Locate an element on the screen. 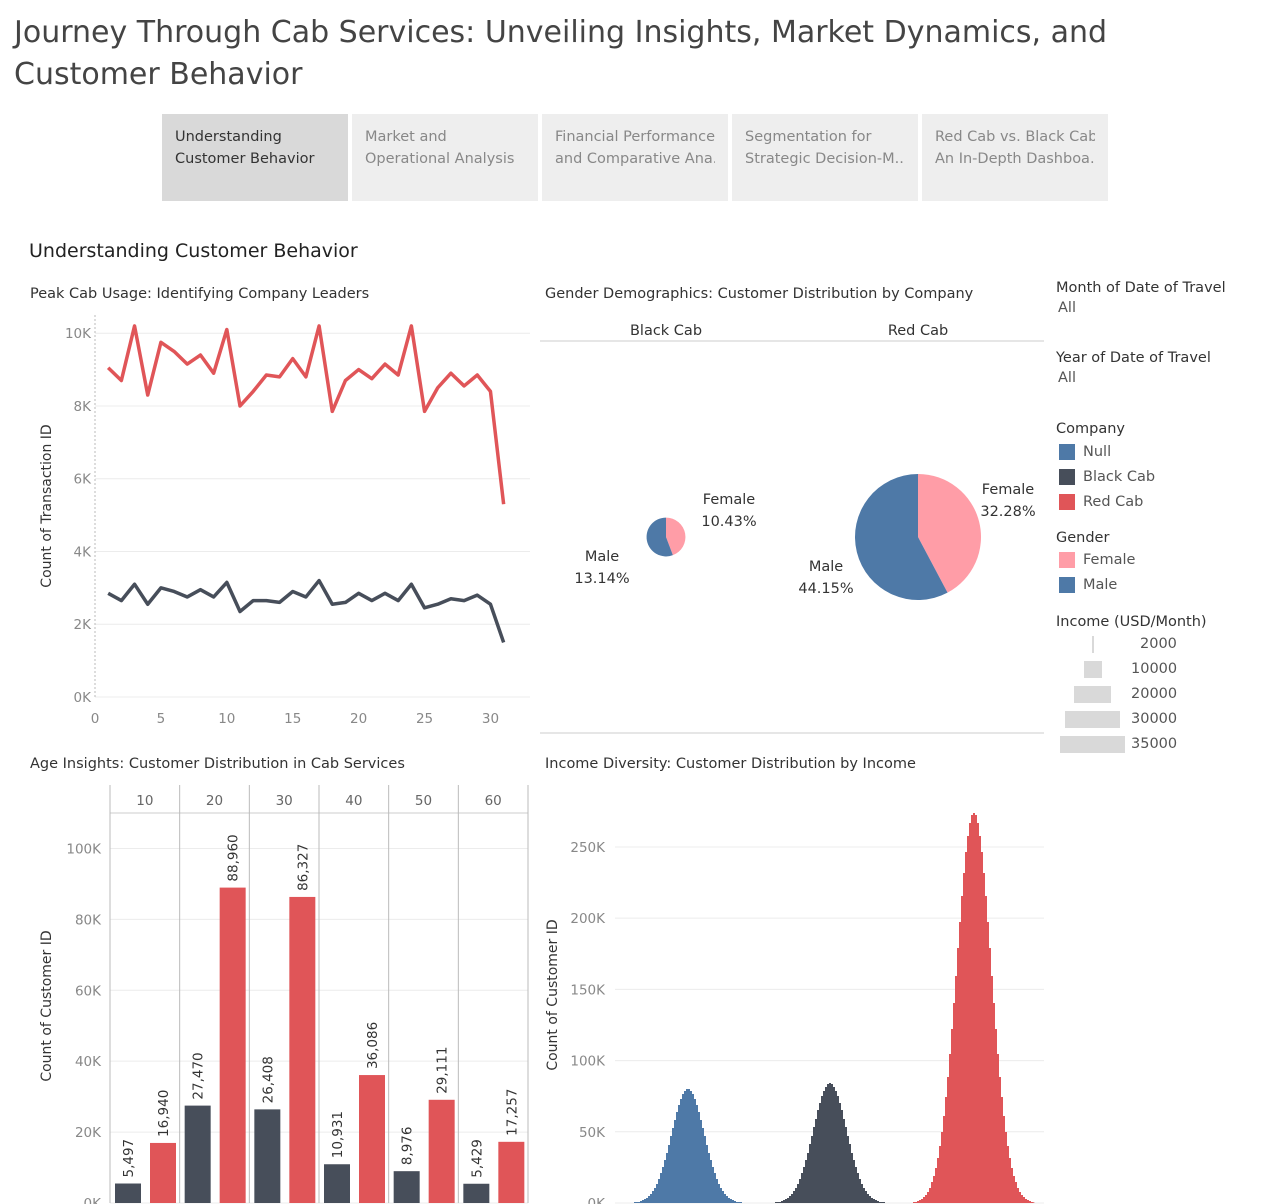  y-tick-label: 40K is located at coordinates (88, 1062).